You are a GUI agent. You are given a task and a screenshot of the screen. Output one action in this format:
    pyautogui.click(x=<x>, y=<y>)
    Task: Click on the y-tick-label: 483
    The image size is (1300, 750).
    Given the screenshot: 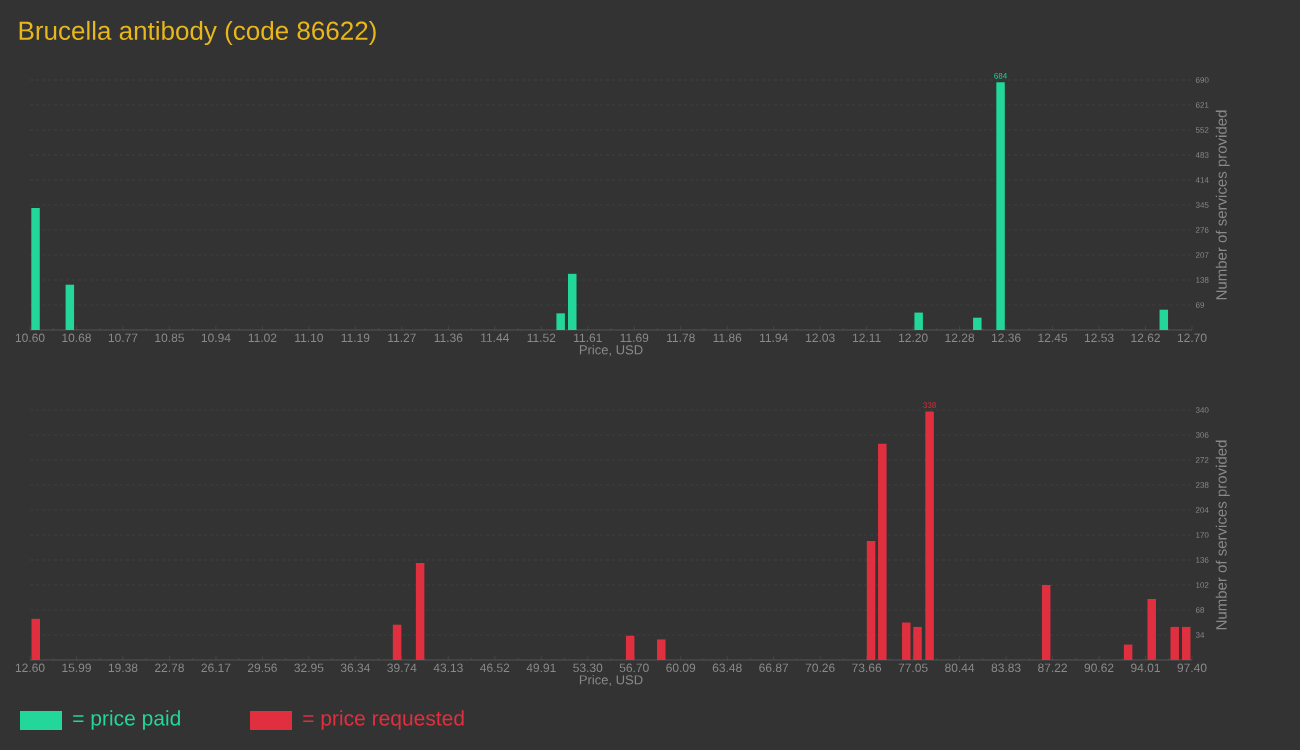 What is the action you would take?
    pyautogui.click(x=1202, y=155)
    